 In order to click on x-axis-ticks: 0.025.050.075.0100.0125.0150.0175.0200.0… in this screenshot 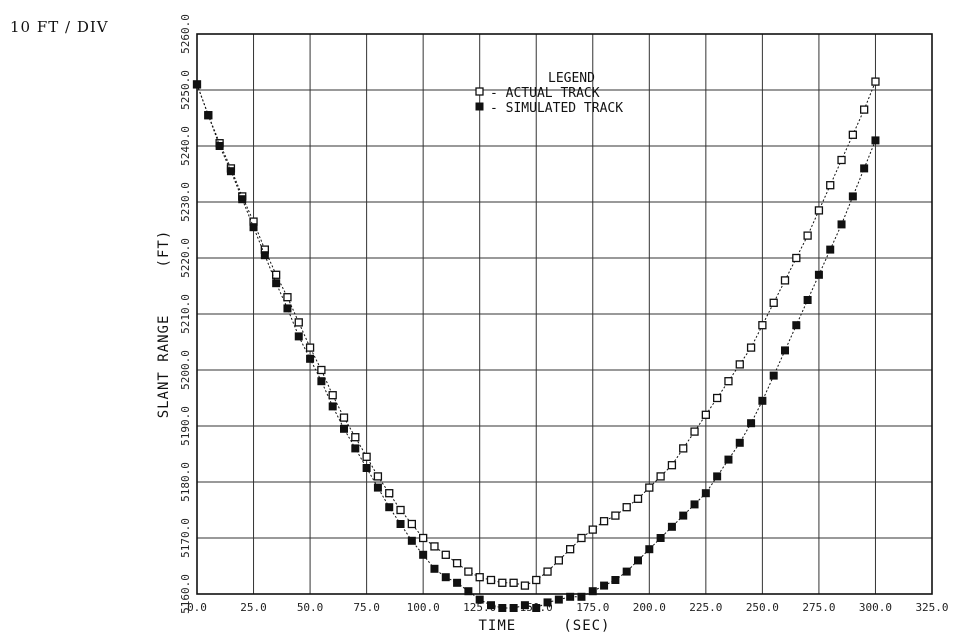, I will do `click(568, 607)`.